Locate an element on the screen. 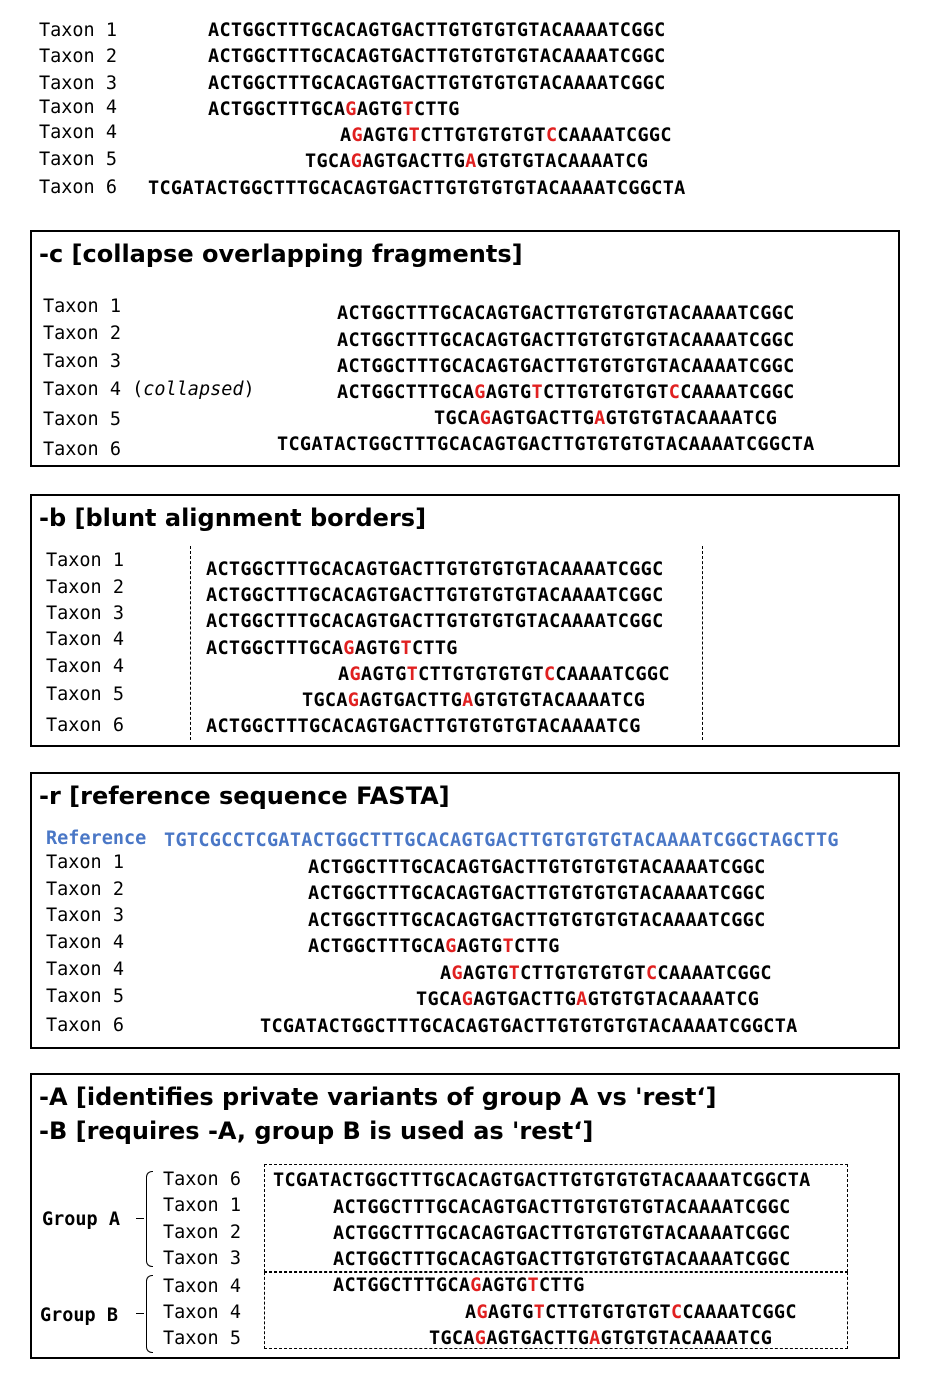  reference-label: Reference is located at coordinates (96, 838).